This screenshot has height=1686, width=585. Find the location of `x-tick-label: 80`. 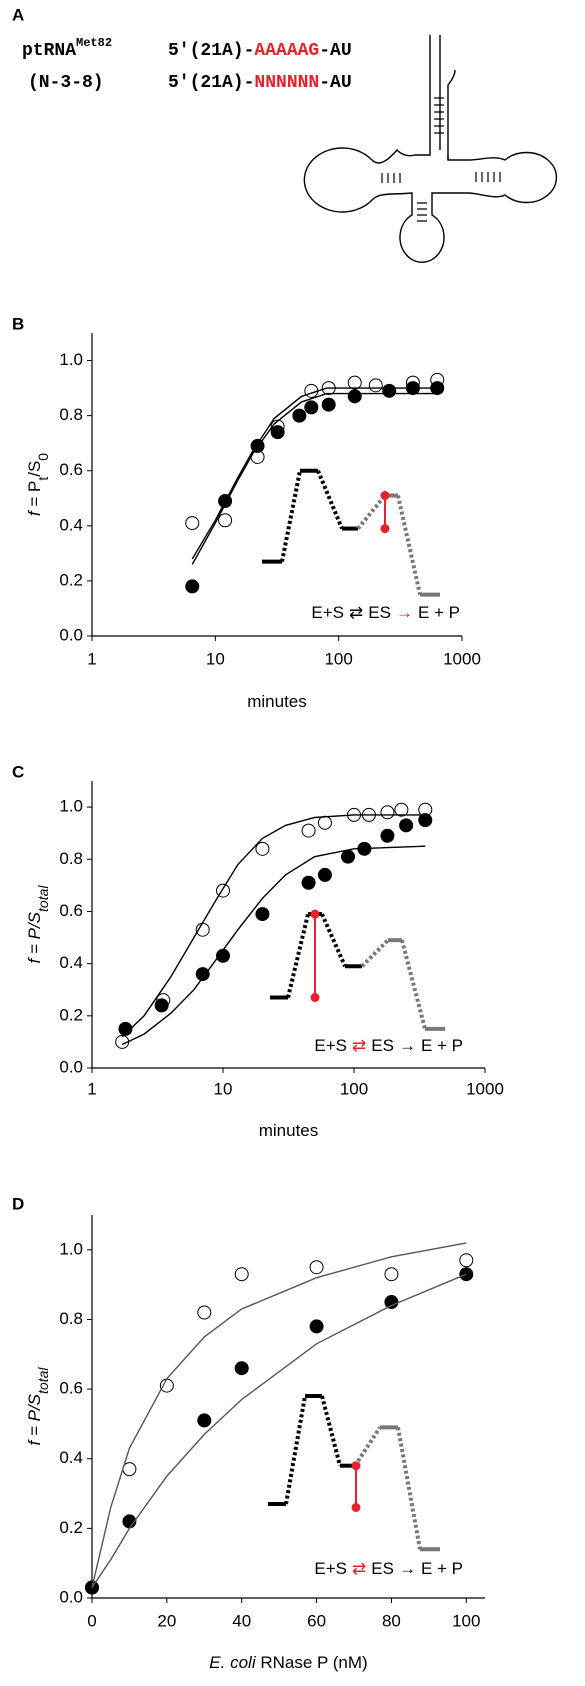

x-tick-label: 80 is located at coordinates (391, 1620).